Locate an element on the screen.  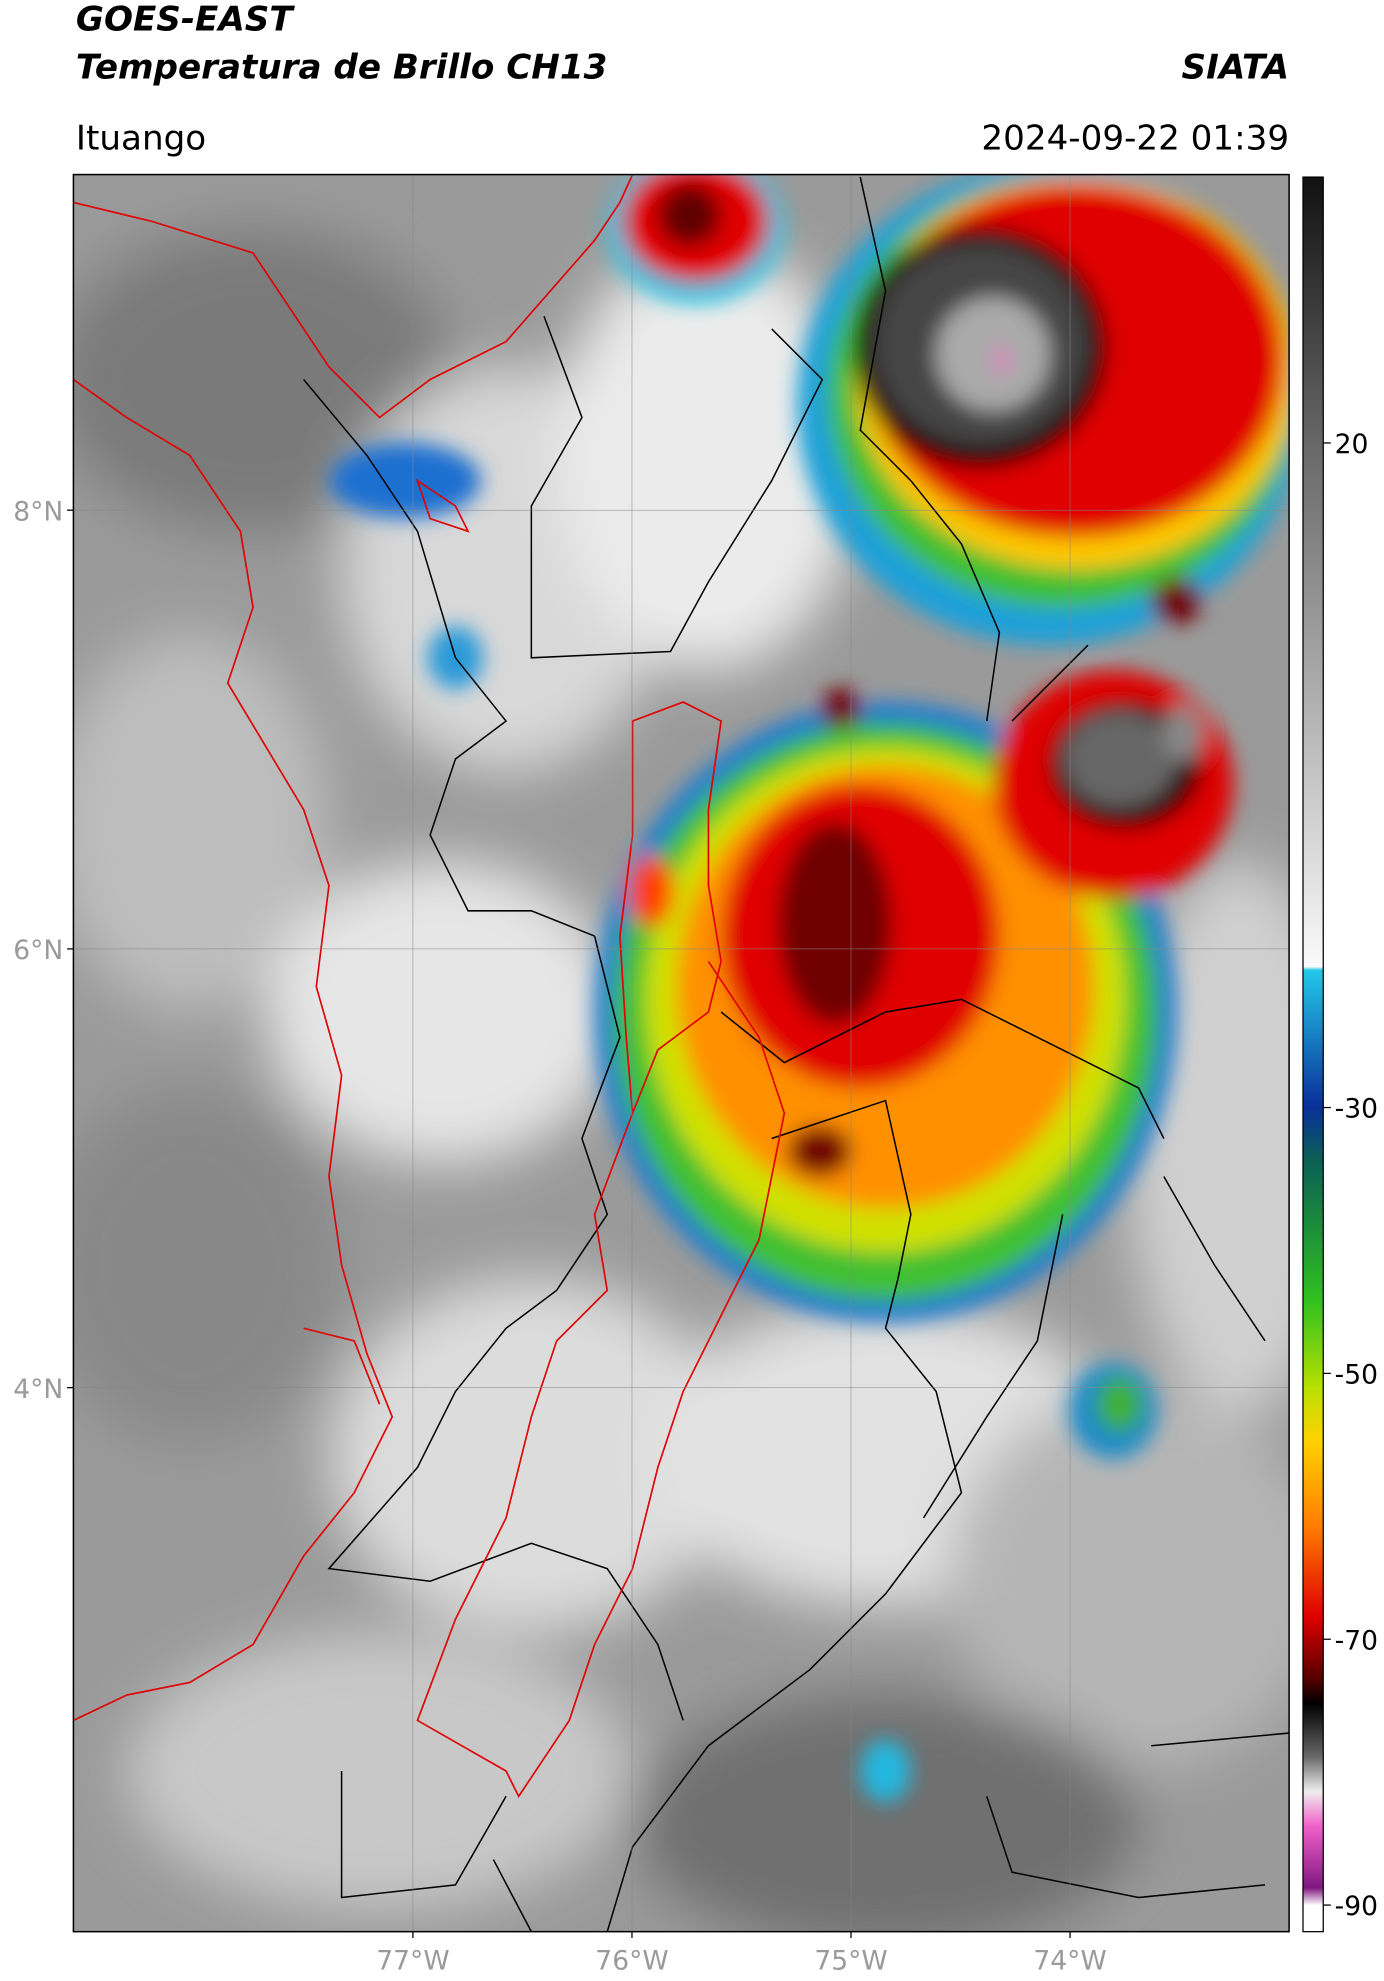
title: GOES-EAST is located at coordinates (185, 19).